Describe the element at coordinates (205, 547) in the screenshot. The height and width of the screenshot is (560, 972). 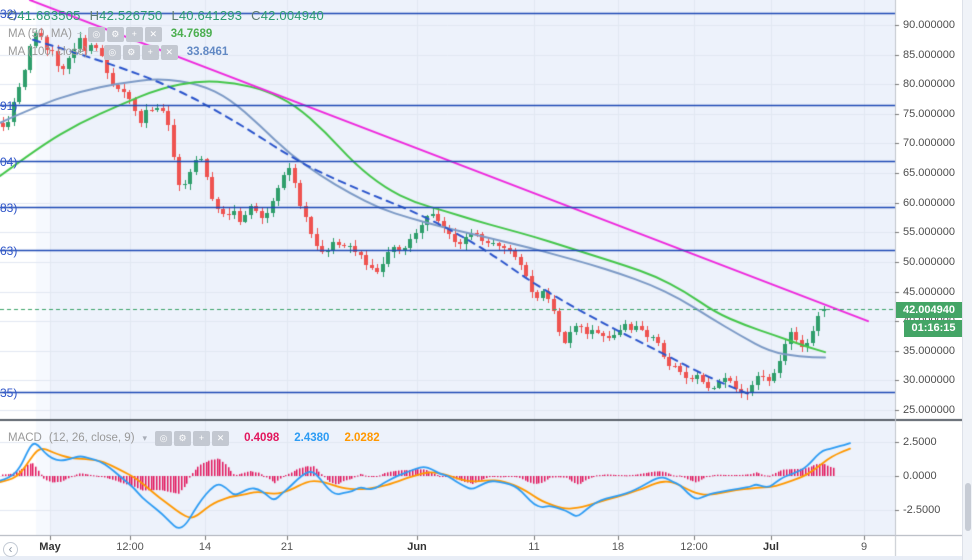
I see `time-tick-label: 14` at that location.